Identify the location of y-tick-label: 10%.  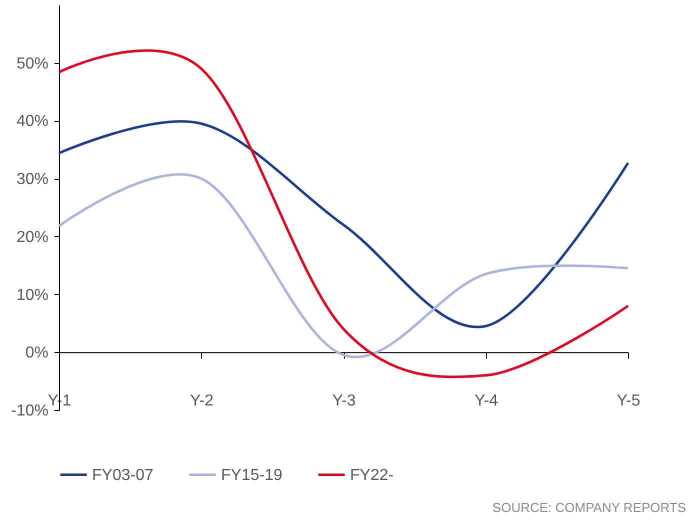
(32, 295).